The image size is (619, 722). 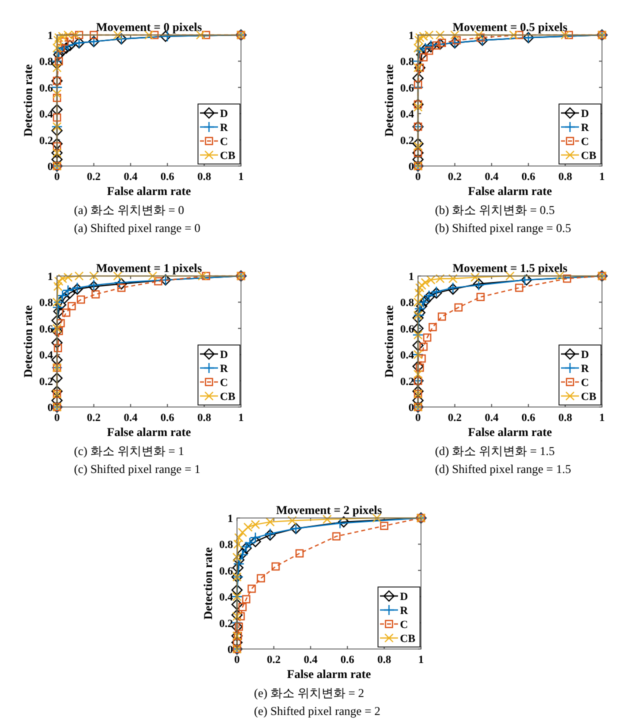 I want to click on text: (a) Shifted pixel range = 0, so click(x=137, y=228).